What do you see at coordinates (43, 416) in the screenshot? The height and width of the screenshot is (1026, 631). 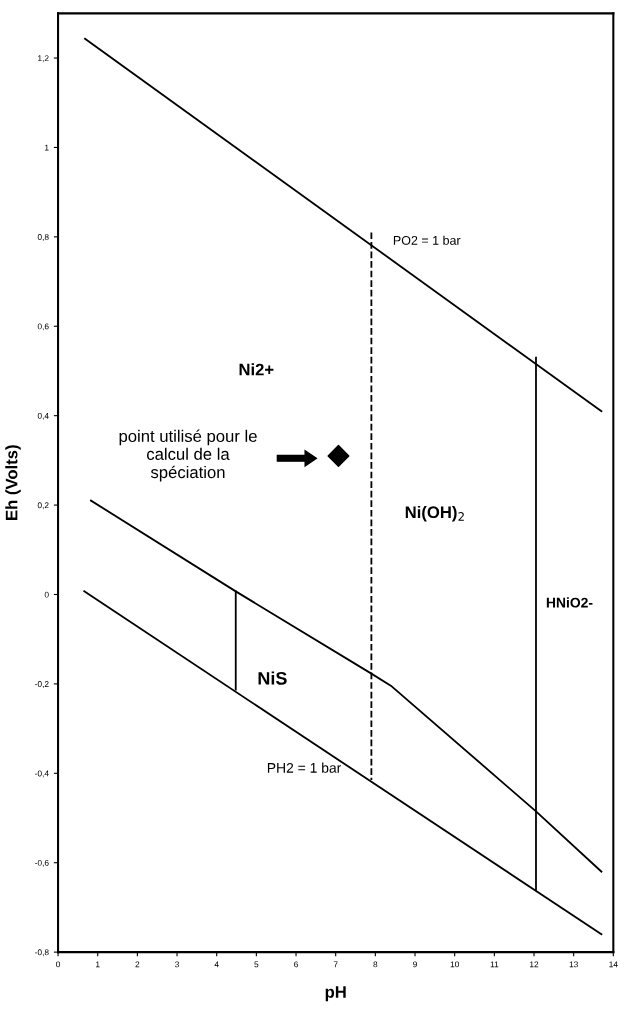 I see `y-tick-label: 0,4` at bounding box center [43, 416].